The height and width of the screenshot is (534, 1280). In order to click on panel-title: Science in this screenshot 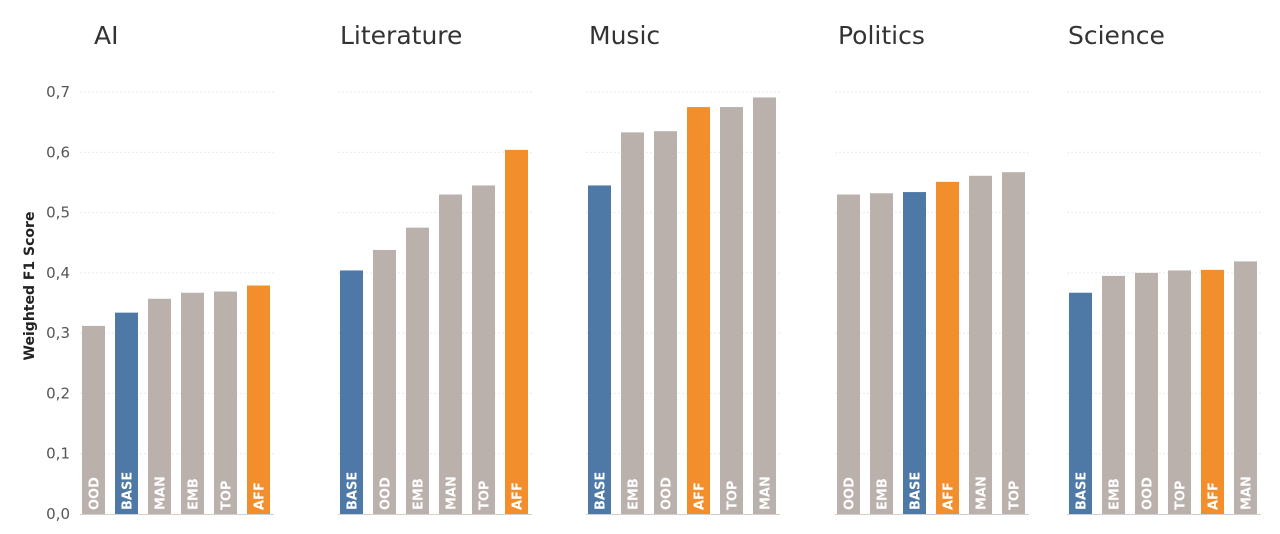, I will do `click(1116, 35)`.